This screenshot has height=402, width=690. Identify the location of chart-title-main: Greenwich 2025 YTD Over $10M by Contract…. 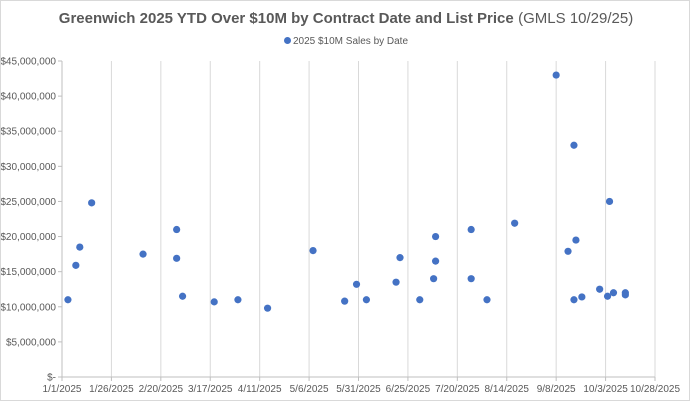
(286, 18).